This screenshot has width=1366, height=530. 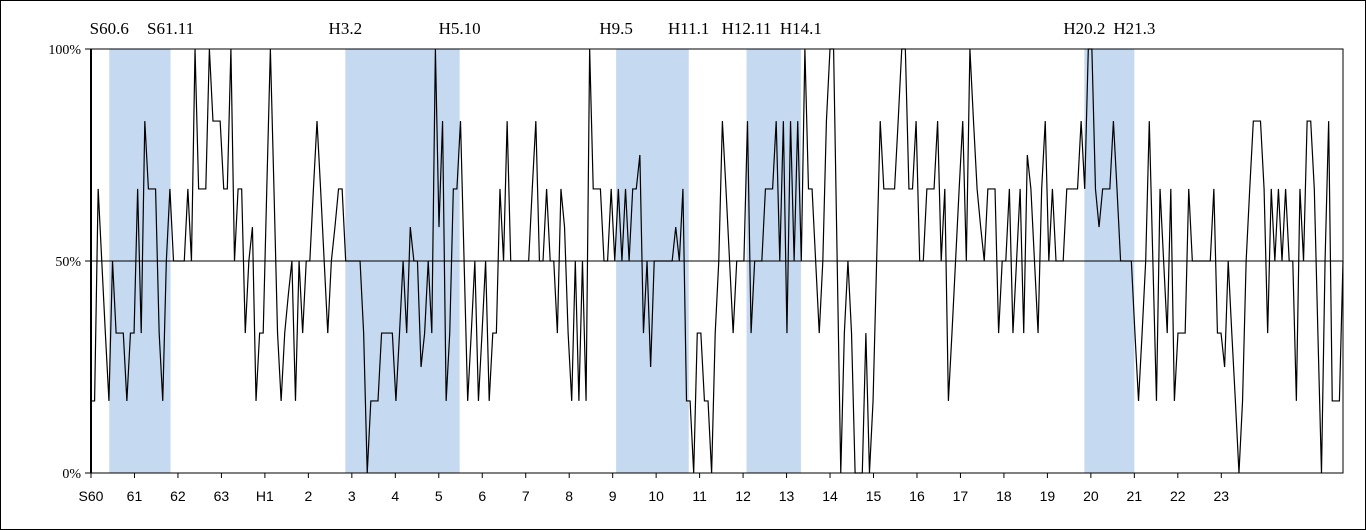 I want to click on x-tick-label-10: 7, so click(x=526, y=496).